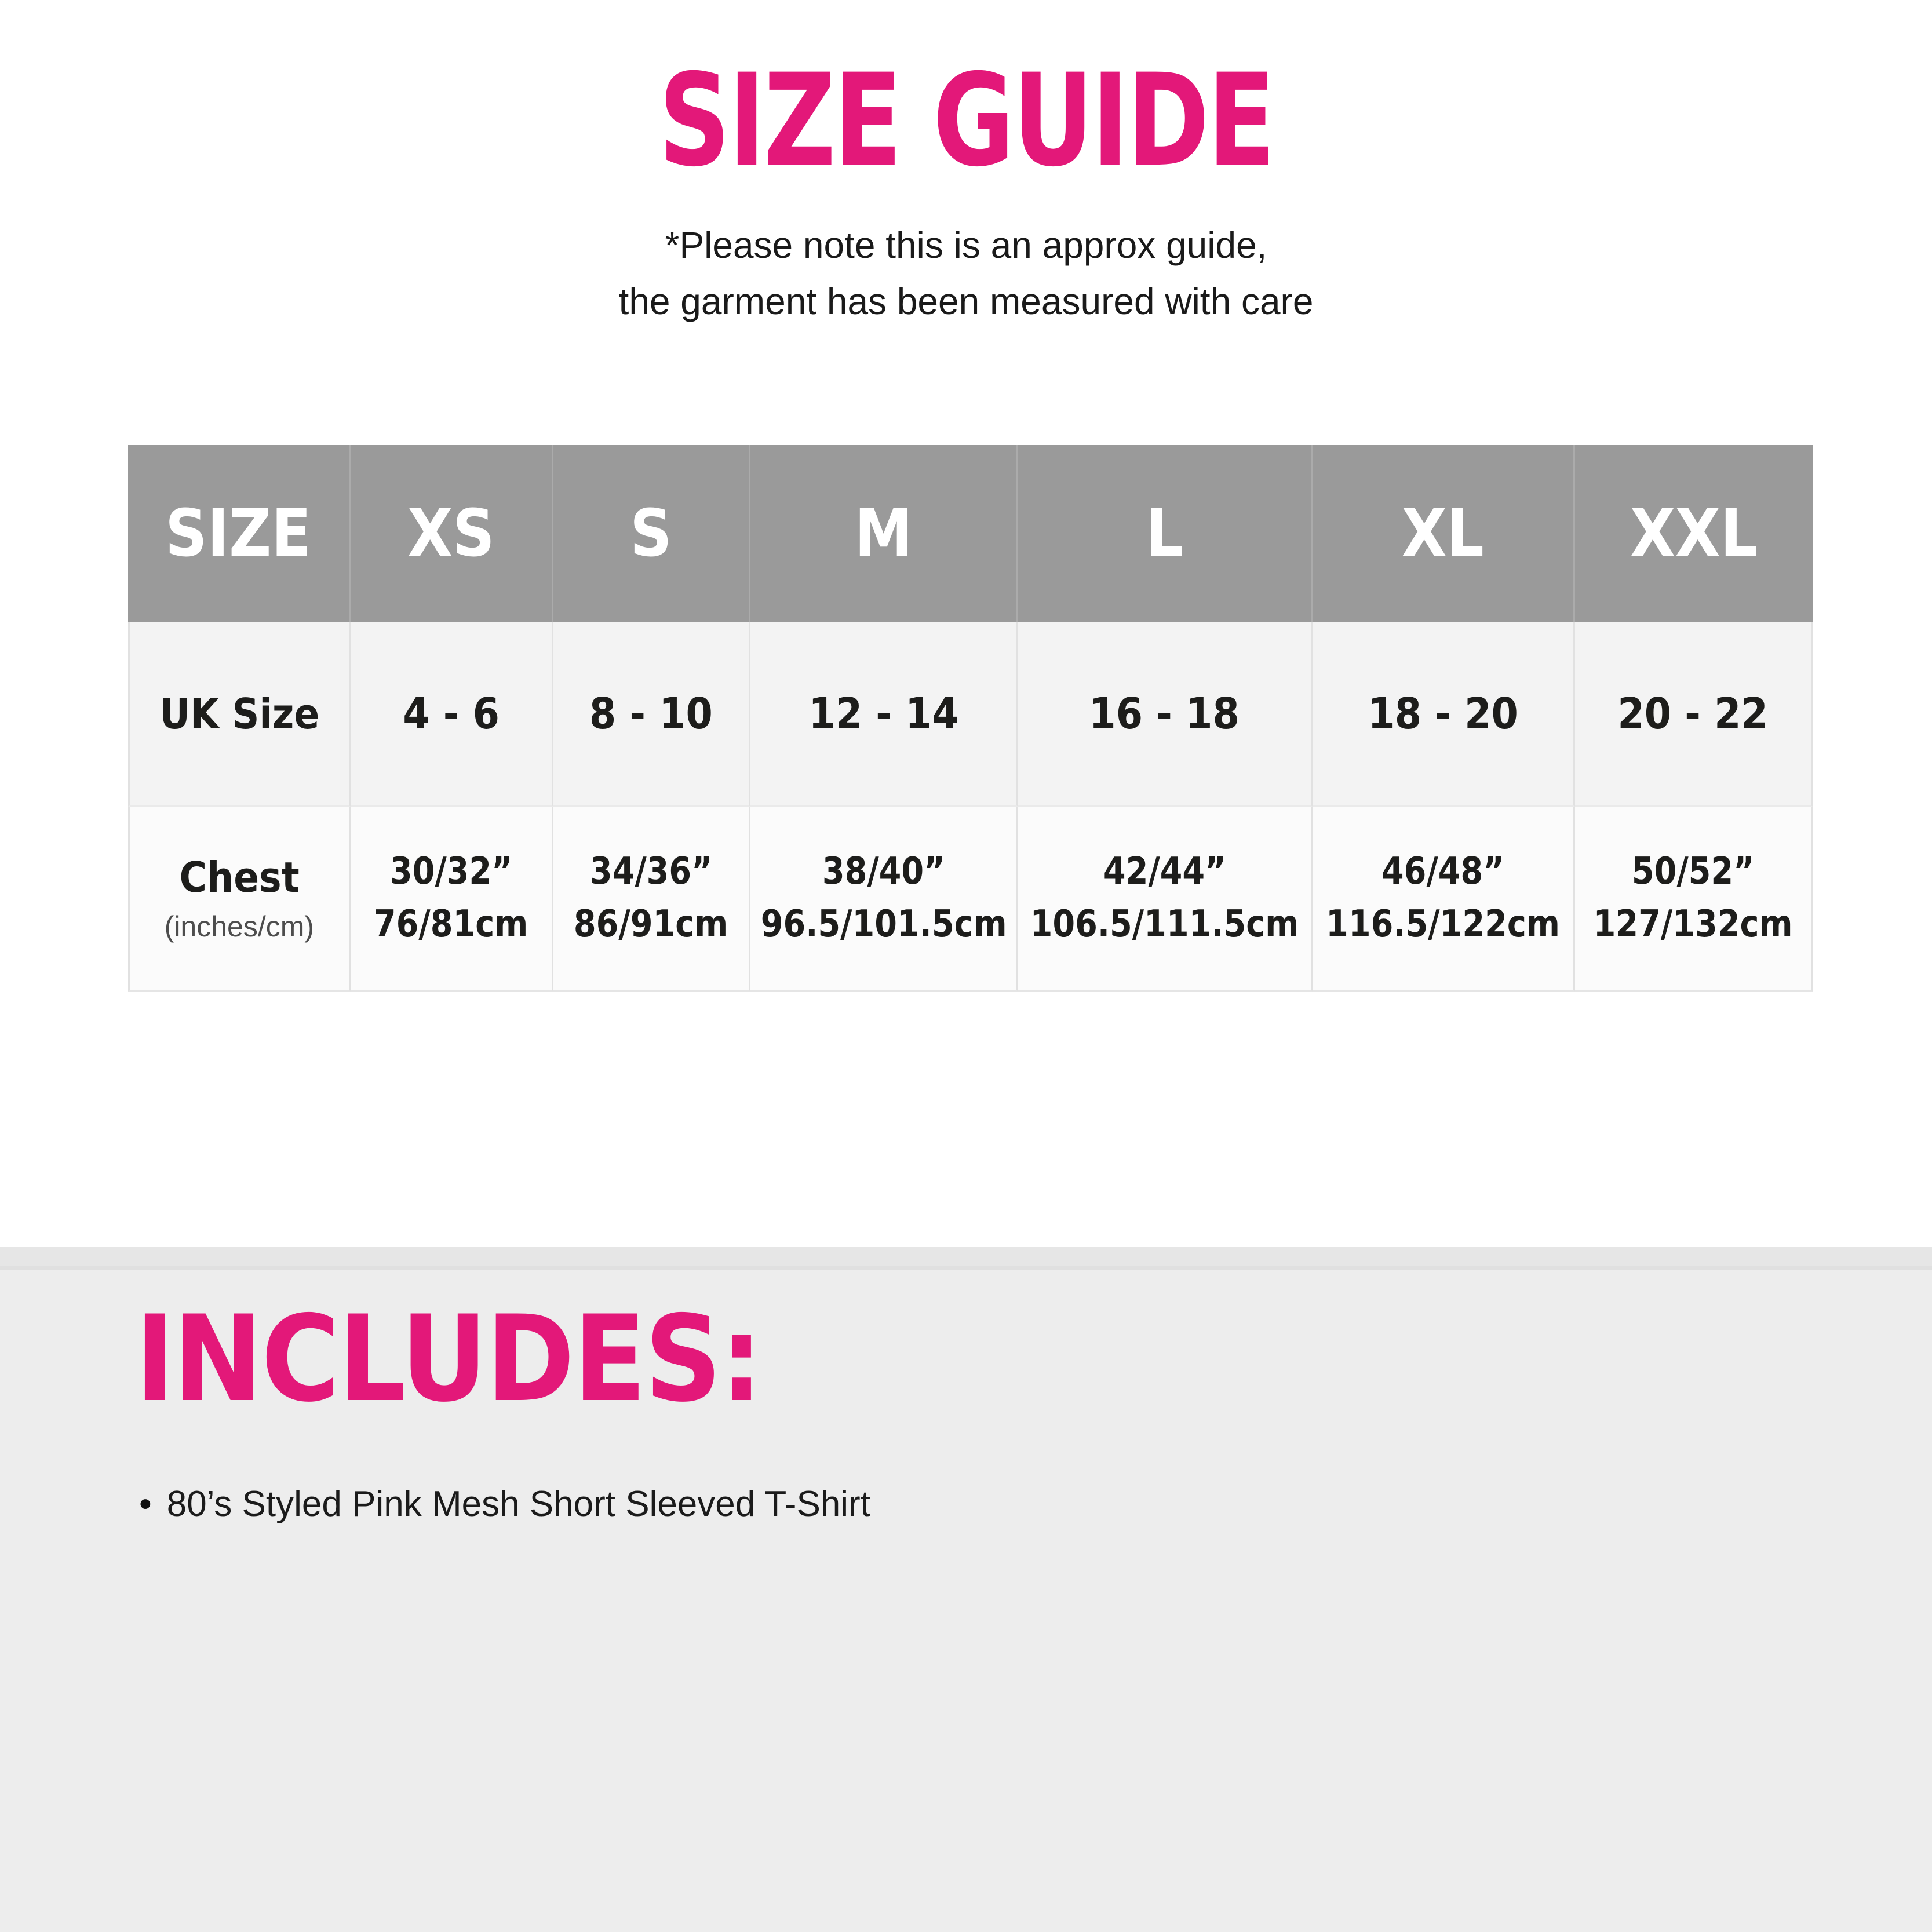 The height and width of the screenshot is (1932, 1932). I want to click on chest-cell-m: 38/40” 96.5/101.5cm, so click(885, 900).